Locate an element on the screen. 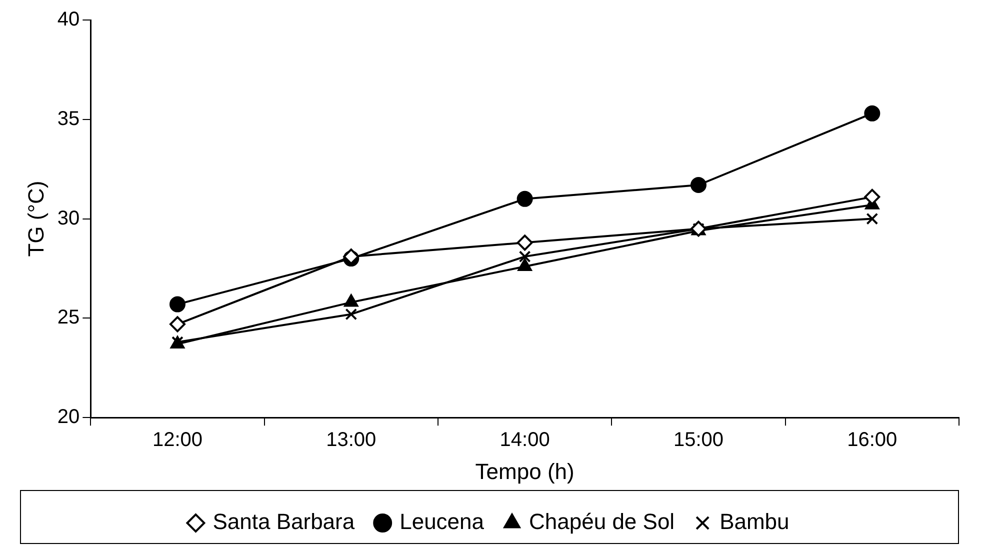 The height and width of the screenshot is (554, 984). x-tick-label: 14:00 is located at coordinates (525, 440).